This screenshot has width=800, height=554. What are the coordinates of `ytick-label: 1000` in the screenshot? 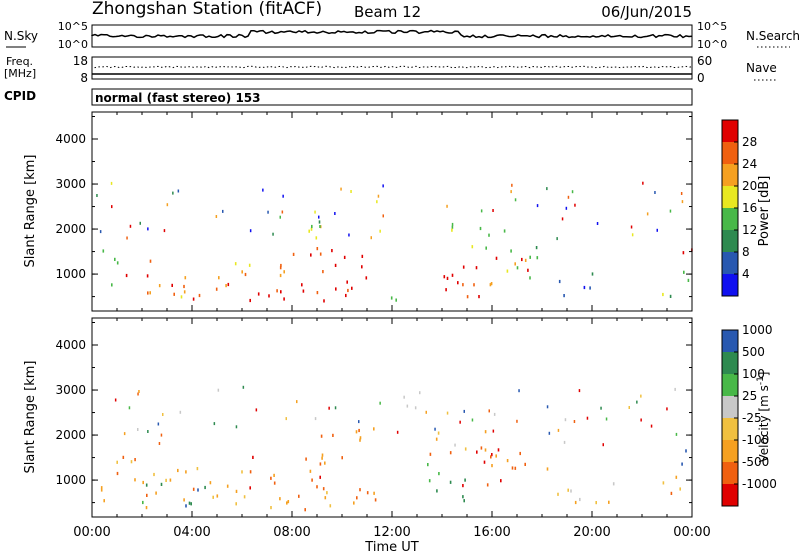 It's located at (70, 480).